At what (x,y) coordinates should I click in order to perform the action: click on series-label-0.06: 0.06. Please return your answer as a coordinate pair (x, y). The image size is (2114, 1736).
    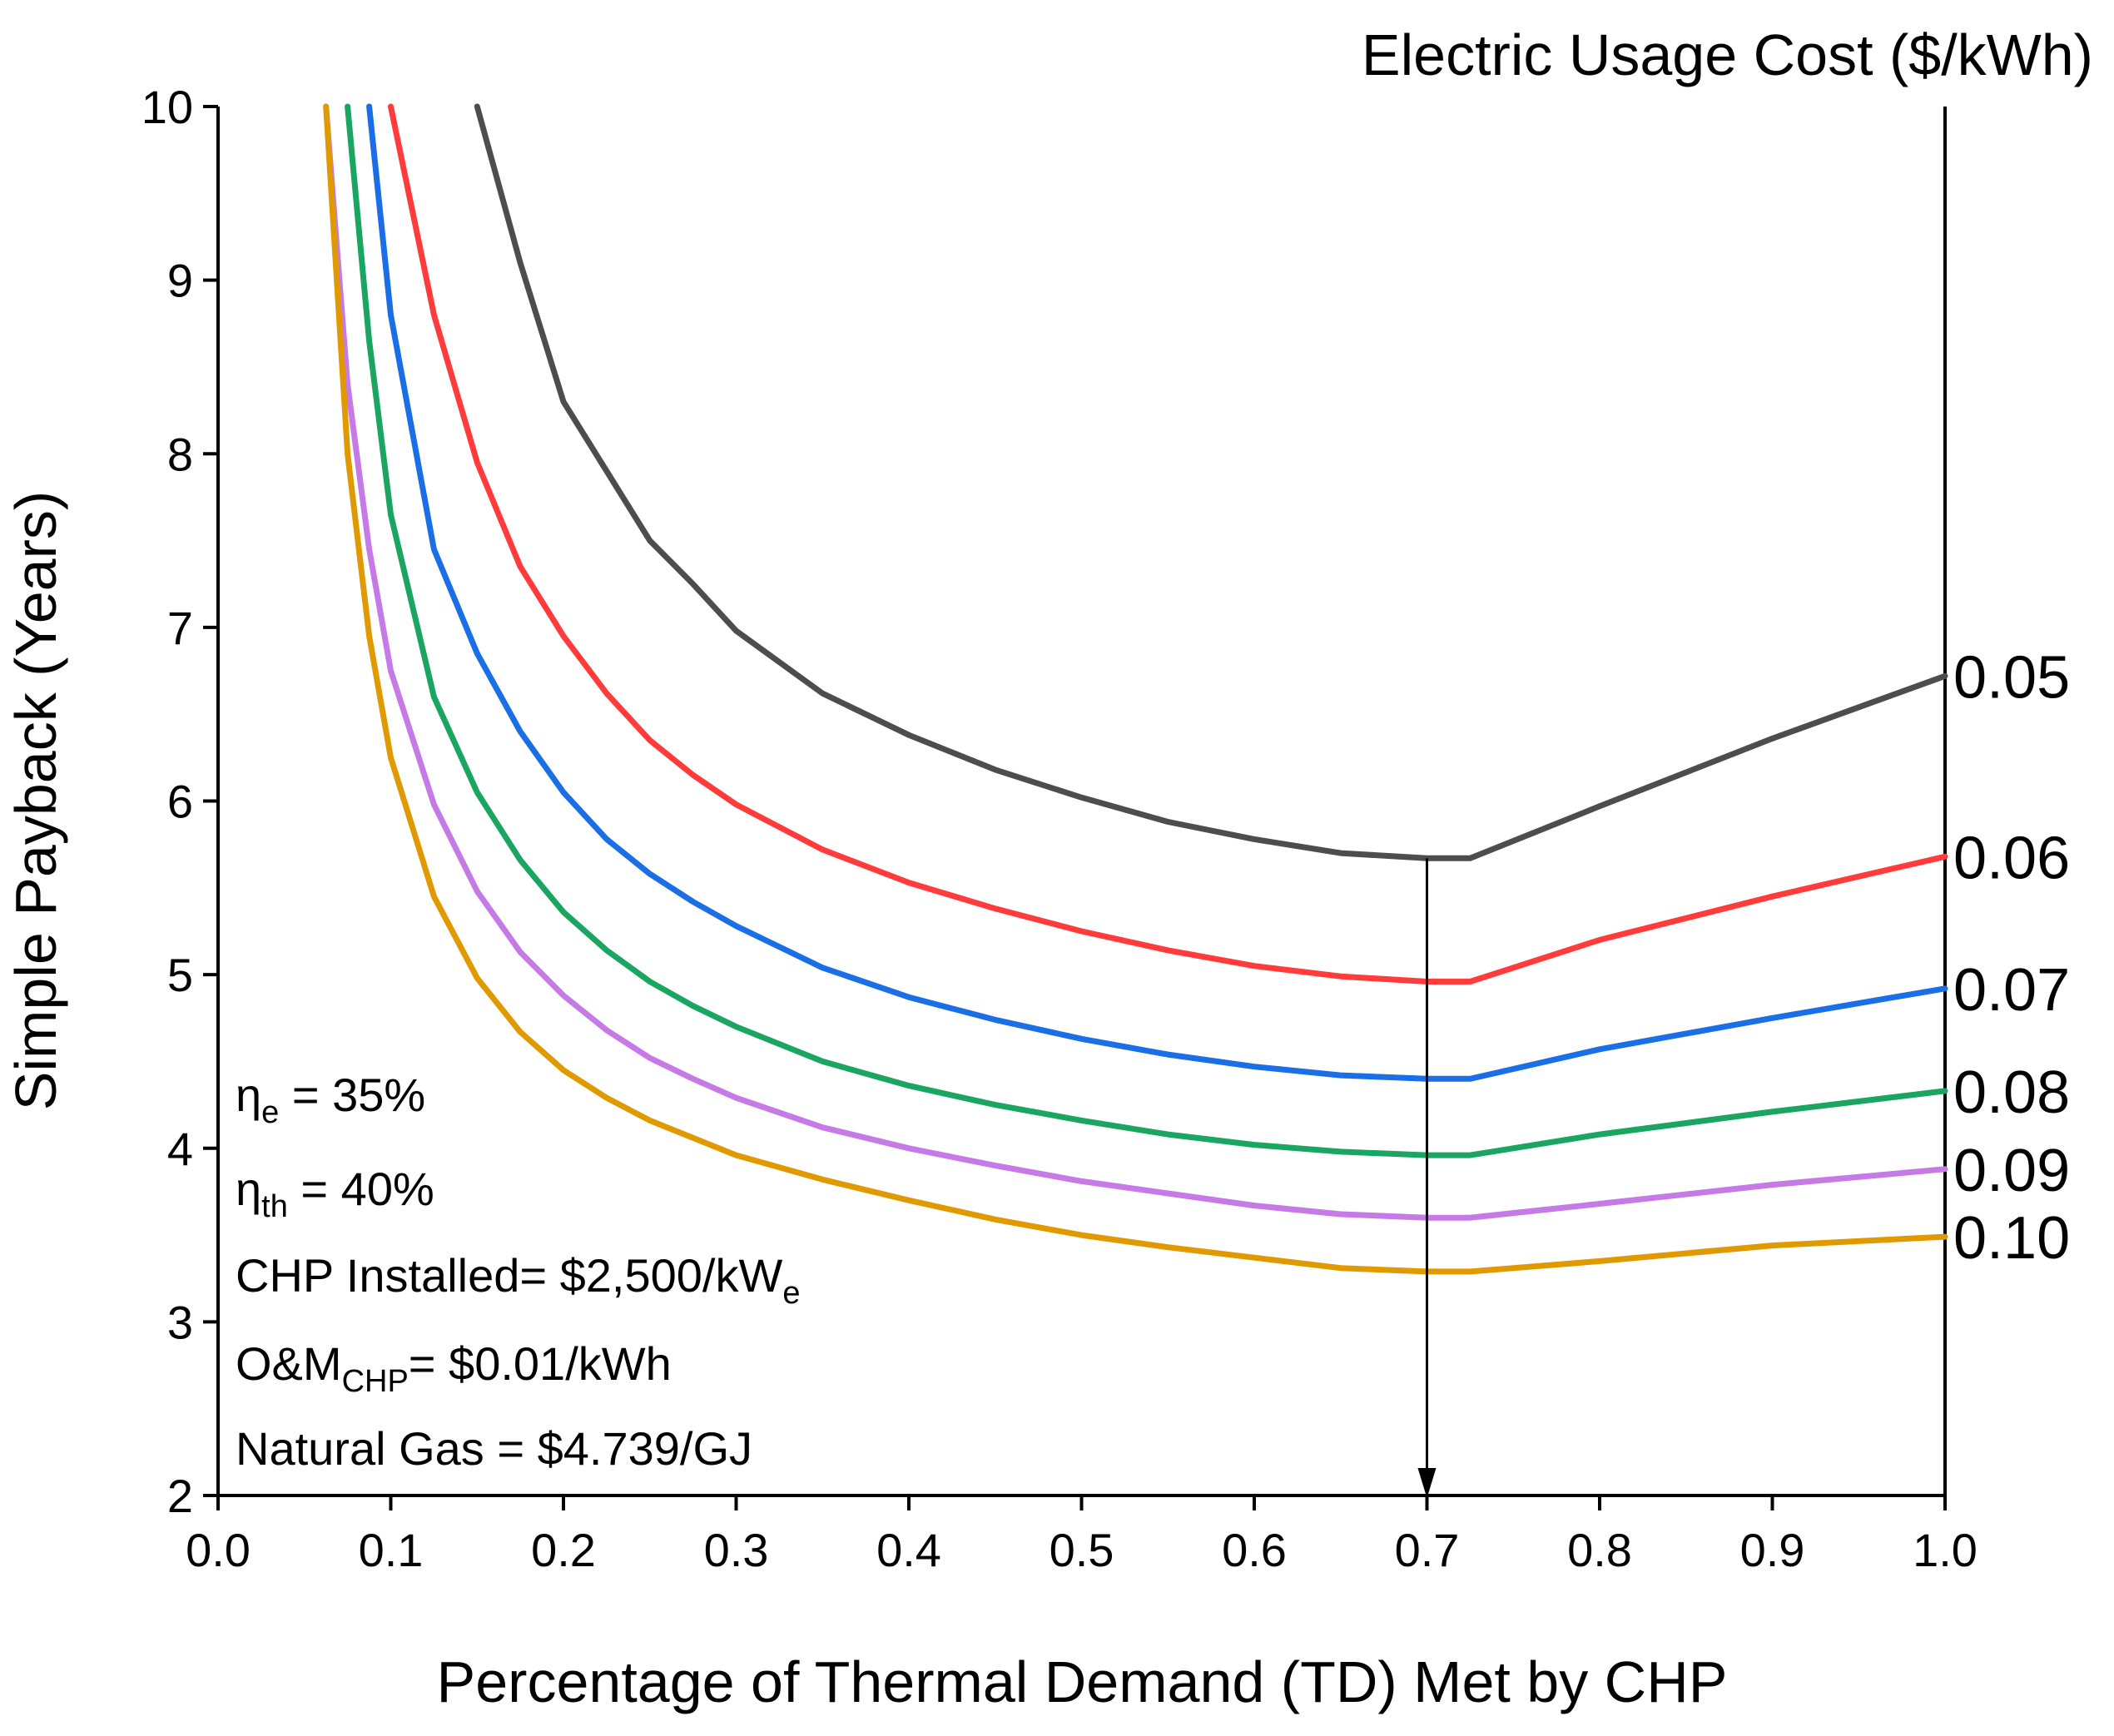
    Looking at the image, I should click on (2011, 858).